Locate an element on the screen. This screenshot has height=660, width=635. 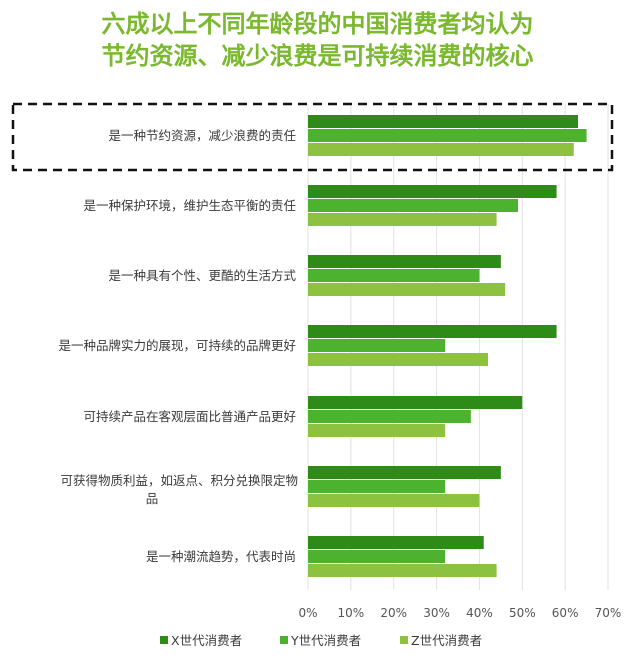
x-tick-label: 70% is located at coordinates (608, 613).